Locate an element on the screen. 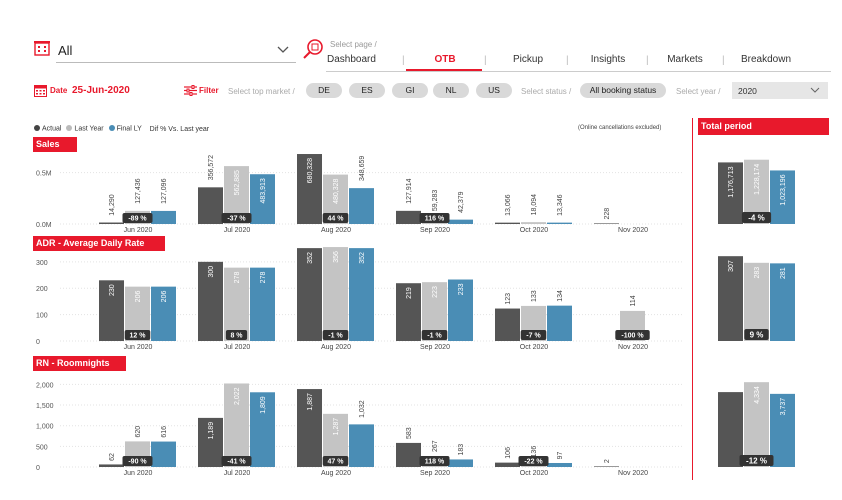 Image resolution: width=842 pixels, height=500 pixels. year-select-value: 2020 is located at coordinates (747, 91).